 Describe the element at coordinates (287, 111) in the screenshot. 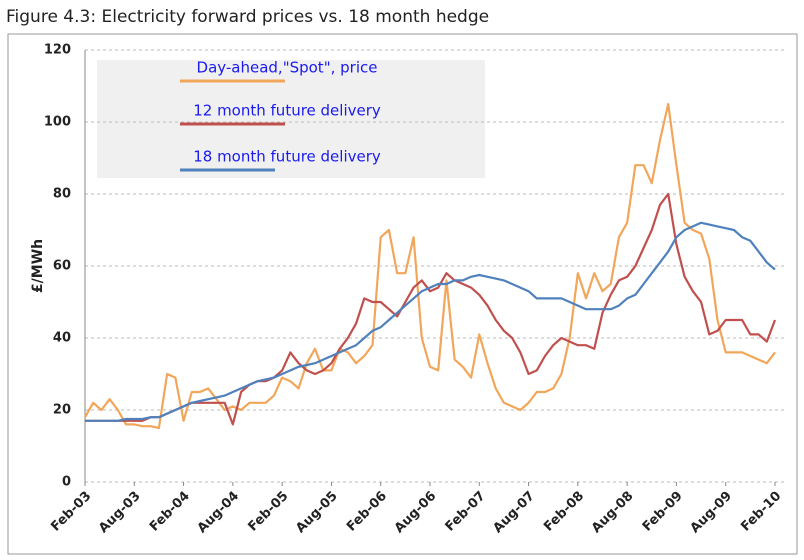

I see `legend-label: 12 month future delivery` at that location.